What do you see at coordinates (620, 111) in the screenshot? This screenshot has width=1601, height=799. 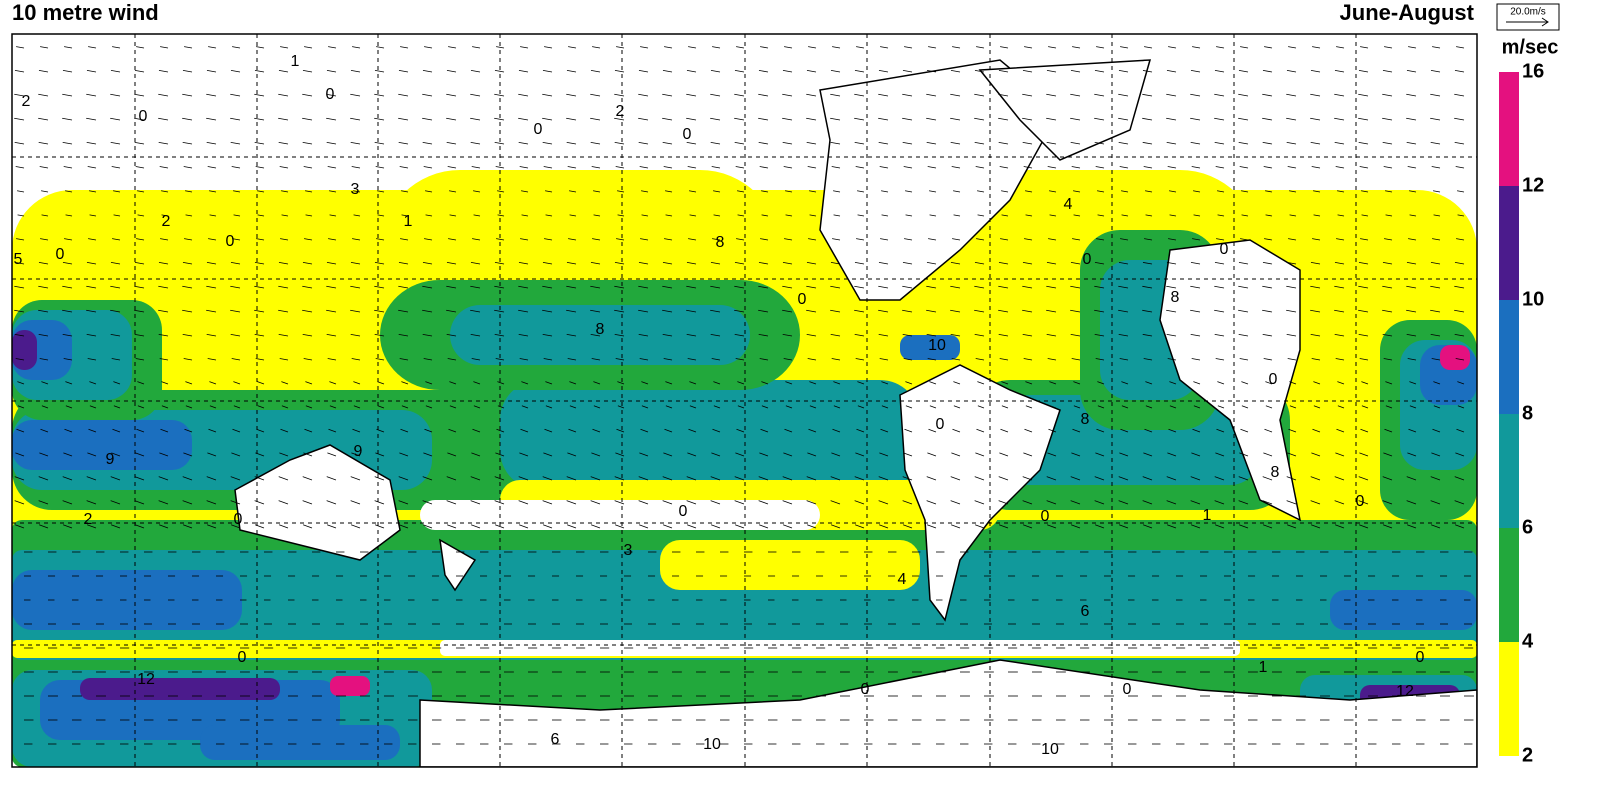 I see `contour-label: 2` at bounding box center [620, 111].